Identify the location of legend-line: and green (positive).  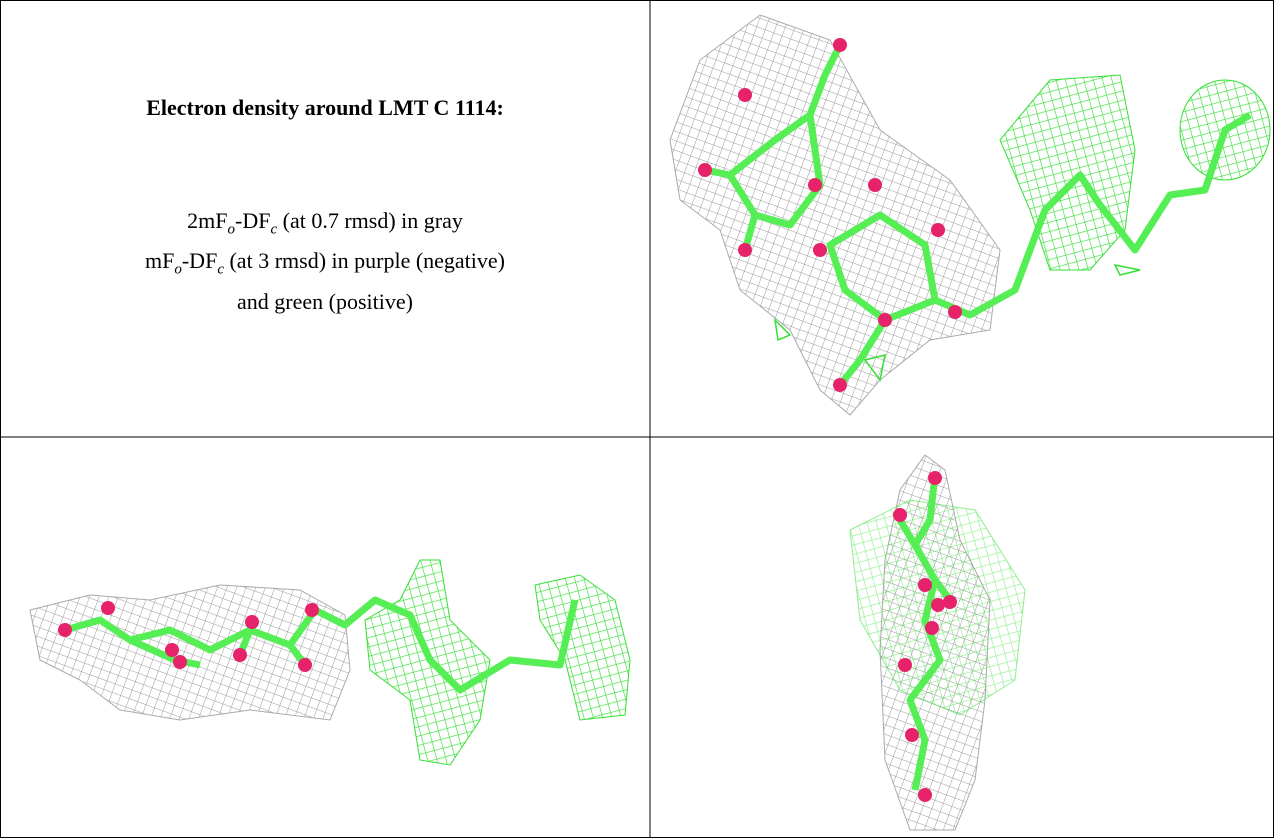
(325, 301).